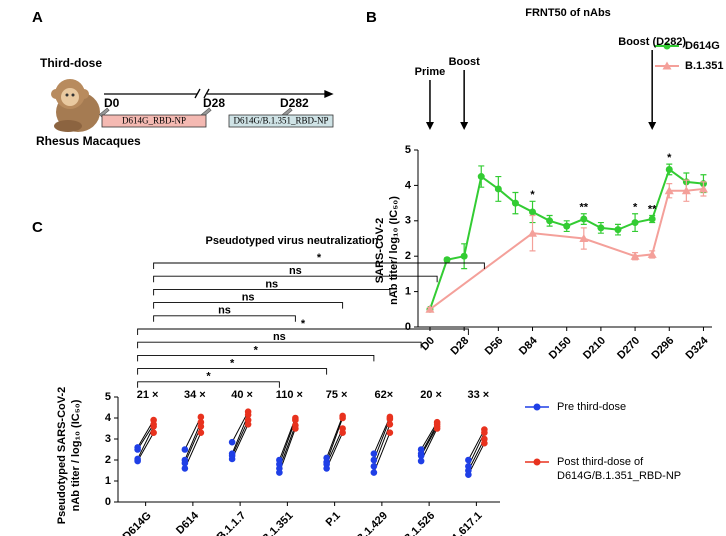 This screenshot has height=536, width=726. I want to click on y-tick-label: 1, so click(108, 481).